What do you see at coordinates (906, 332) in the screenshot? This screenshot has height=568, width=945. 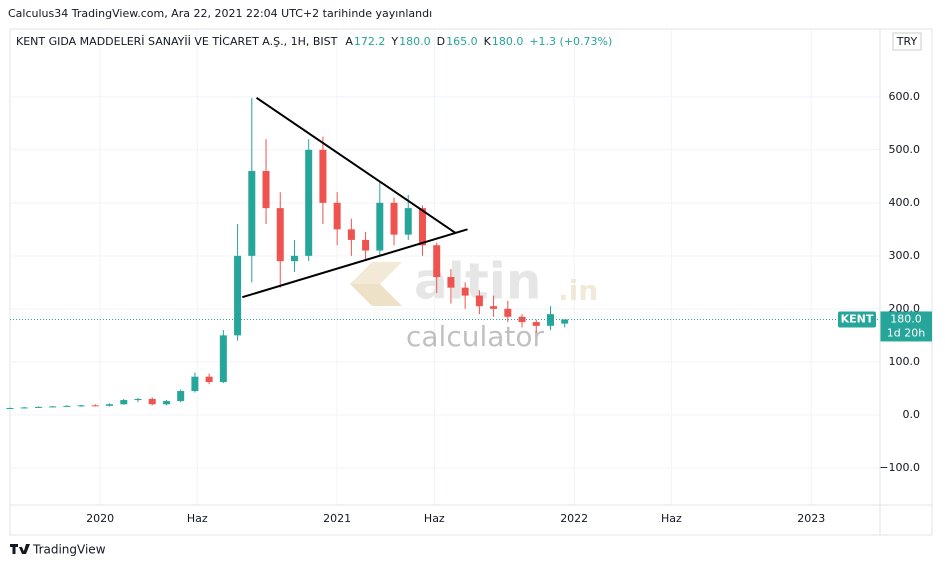 I see `price-tag-countdown: 1d 20h` at bounding box center [906, 332].